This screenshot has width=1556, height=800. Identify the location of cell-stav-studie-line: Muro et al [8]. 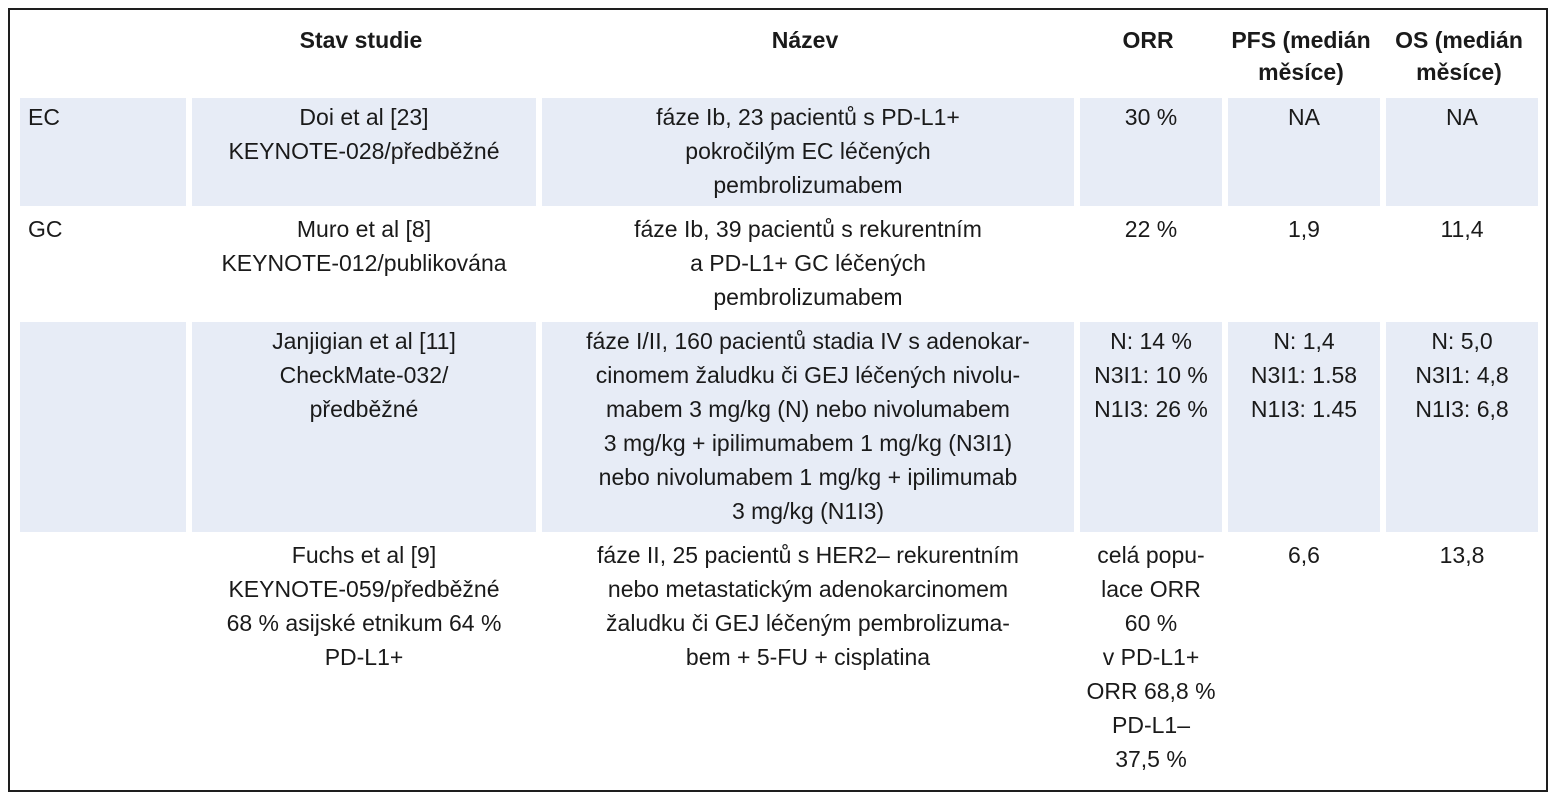
(364, 229).